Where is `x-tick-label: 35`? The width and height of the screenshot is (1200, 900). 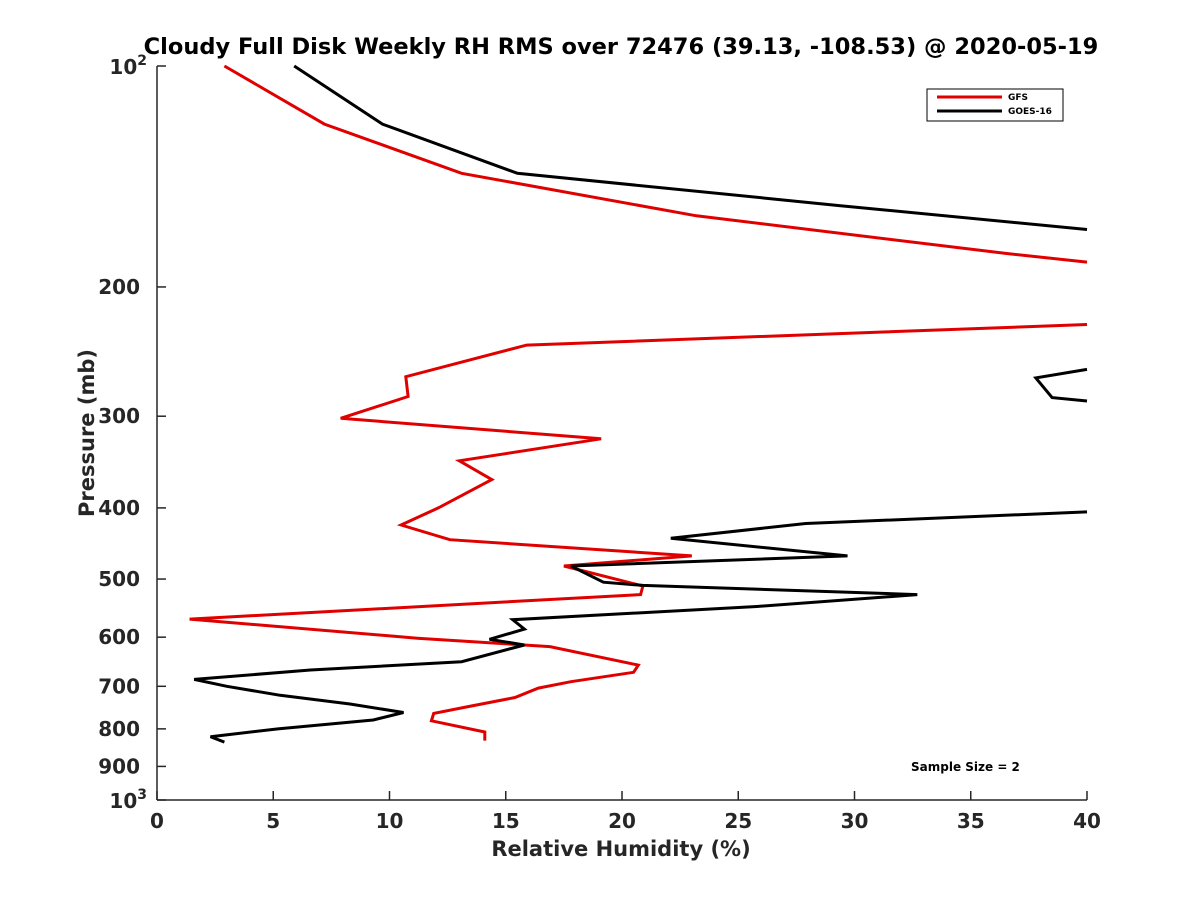
x-tick-label: 35 is located at coordinates (971, 821).